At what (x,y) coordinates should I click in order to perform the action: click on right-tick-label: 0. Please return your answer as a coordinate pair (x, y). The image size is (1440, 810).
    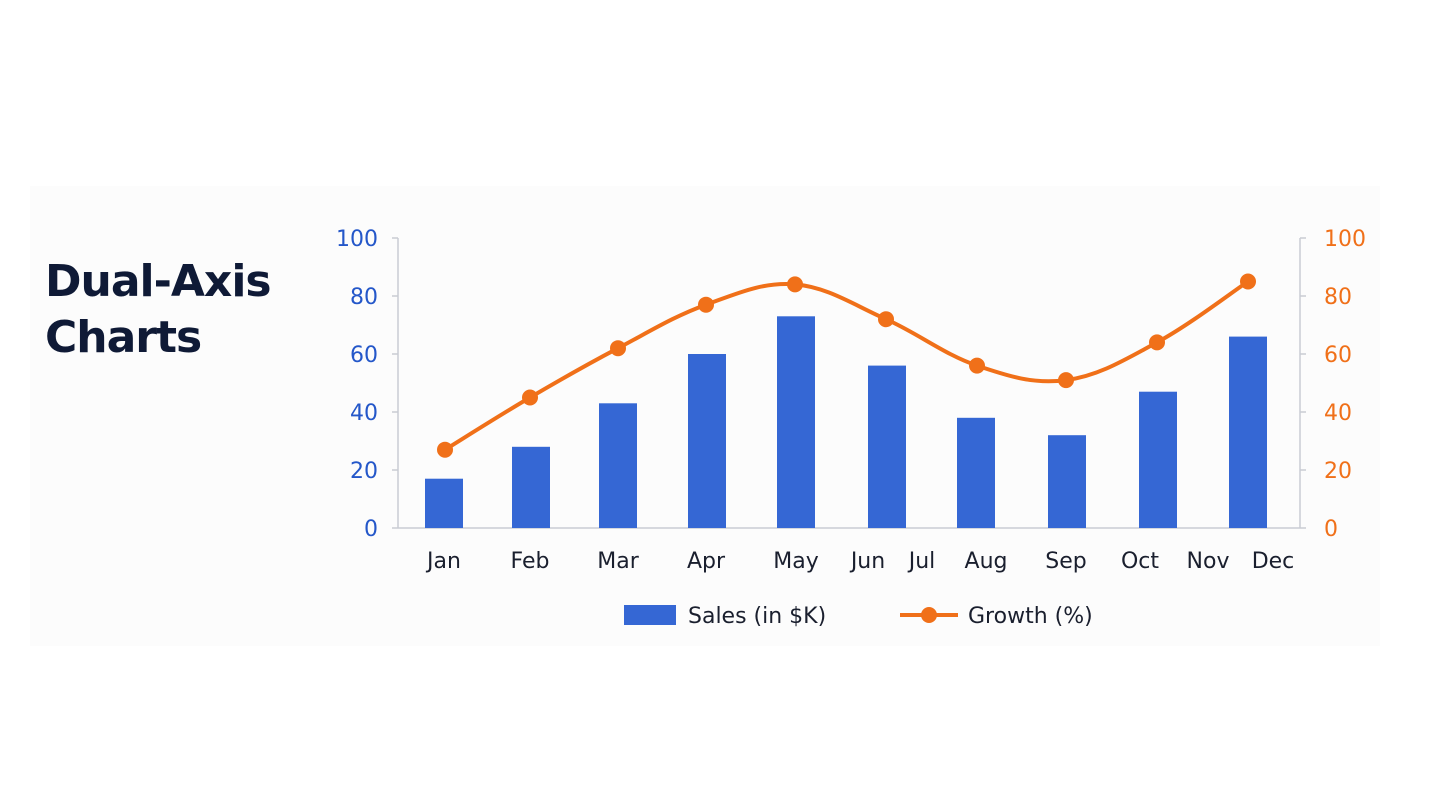
    Looking at the image, I should click on (1331, 529).